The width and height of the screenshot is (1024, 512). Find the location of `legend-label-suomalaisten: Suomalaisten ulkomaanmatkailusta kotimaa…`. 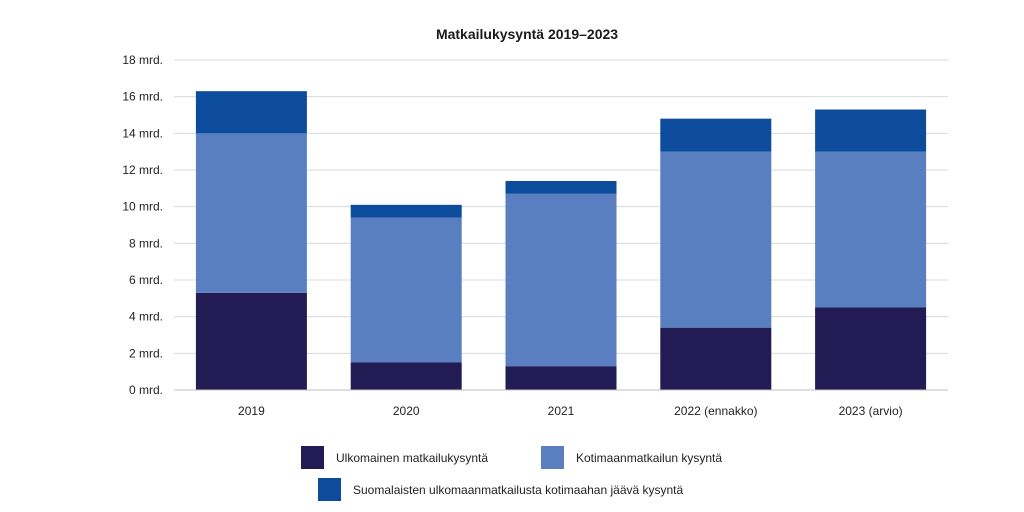

legend-label-suomalaisten: Suomalaisten ulkomaanmatkailusta kotimaa… is located at coordinates (518, 489).